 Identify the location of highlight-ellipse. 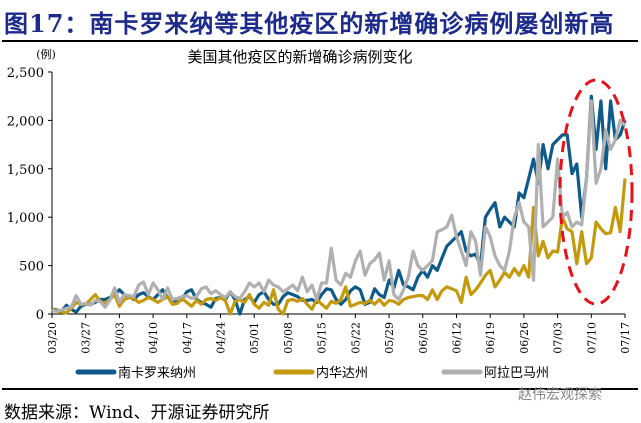
(596, 192).